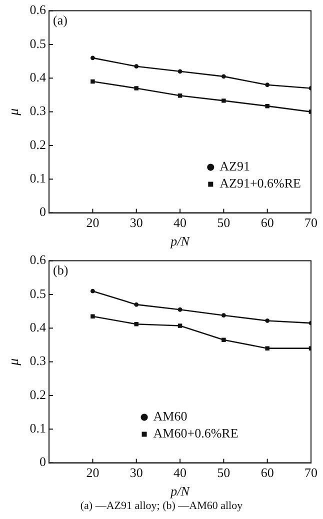 The height and width of the screenshot is (519, 323). Describe the element at coordinates (261, 183) in the screenshot. I see `legend-label: AZ91+0.6%RE` at that location.